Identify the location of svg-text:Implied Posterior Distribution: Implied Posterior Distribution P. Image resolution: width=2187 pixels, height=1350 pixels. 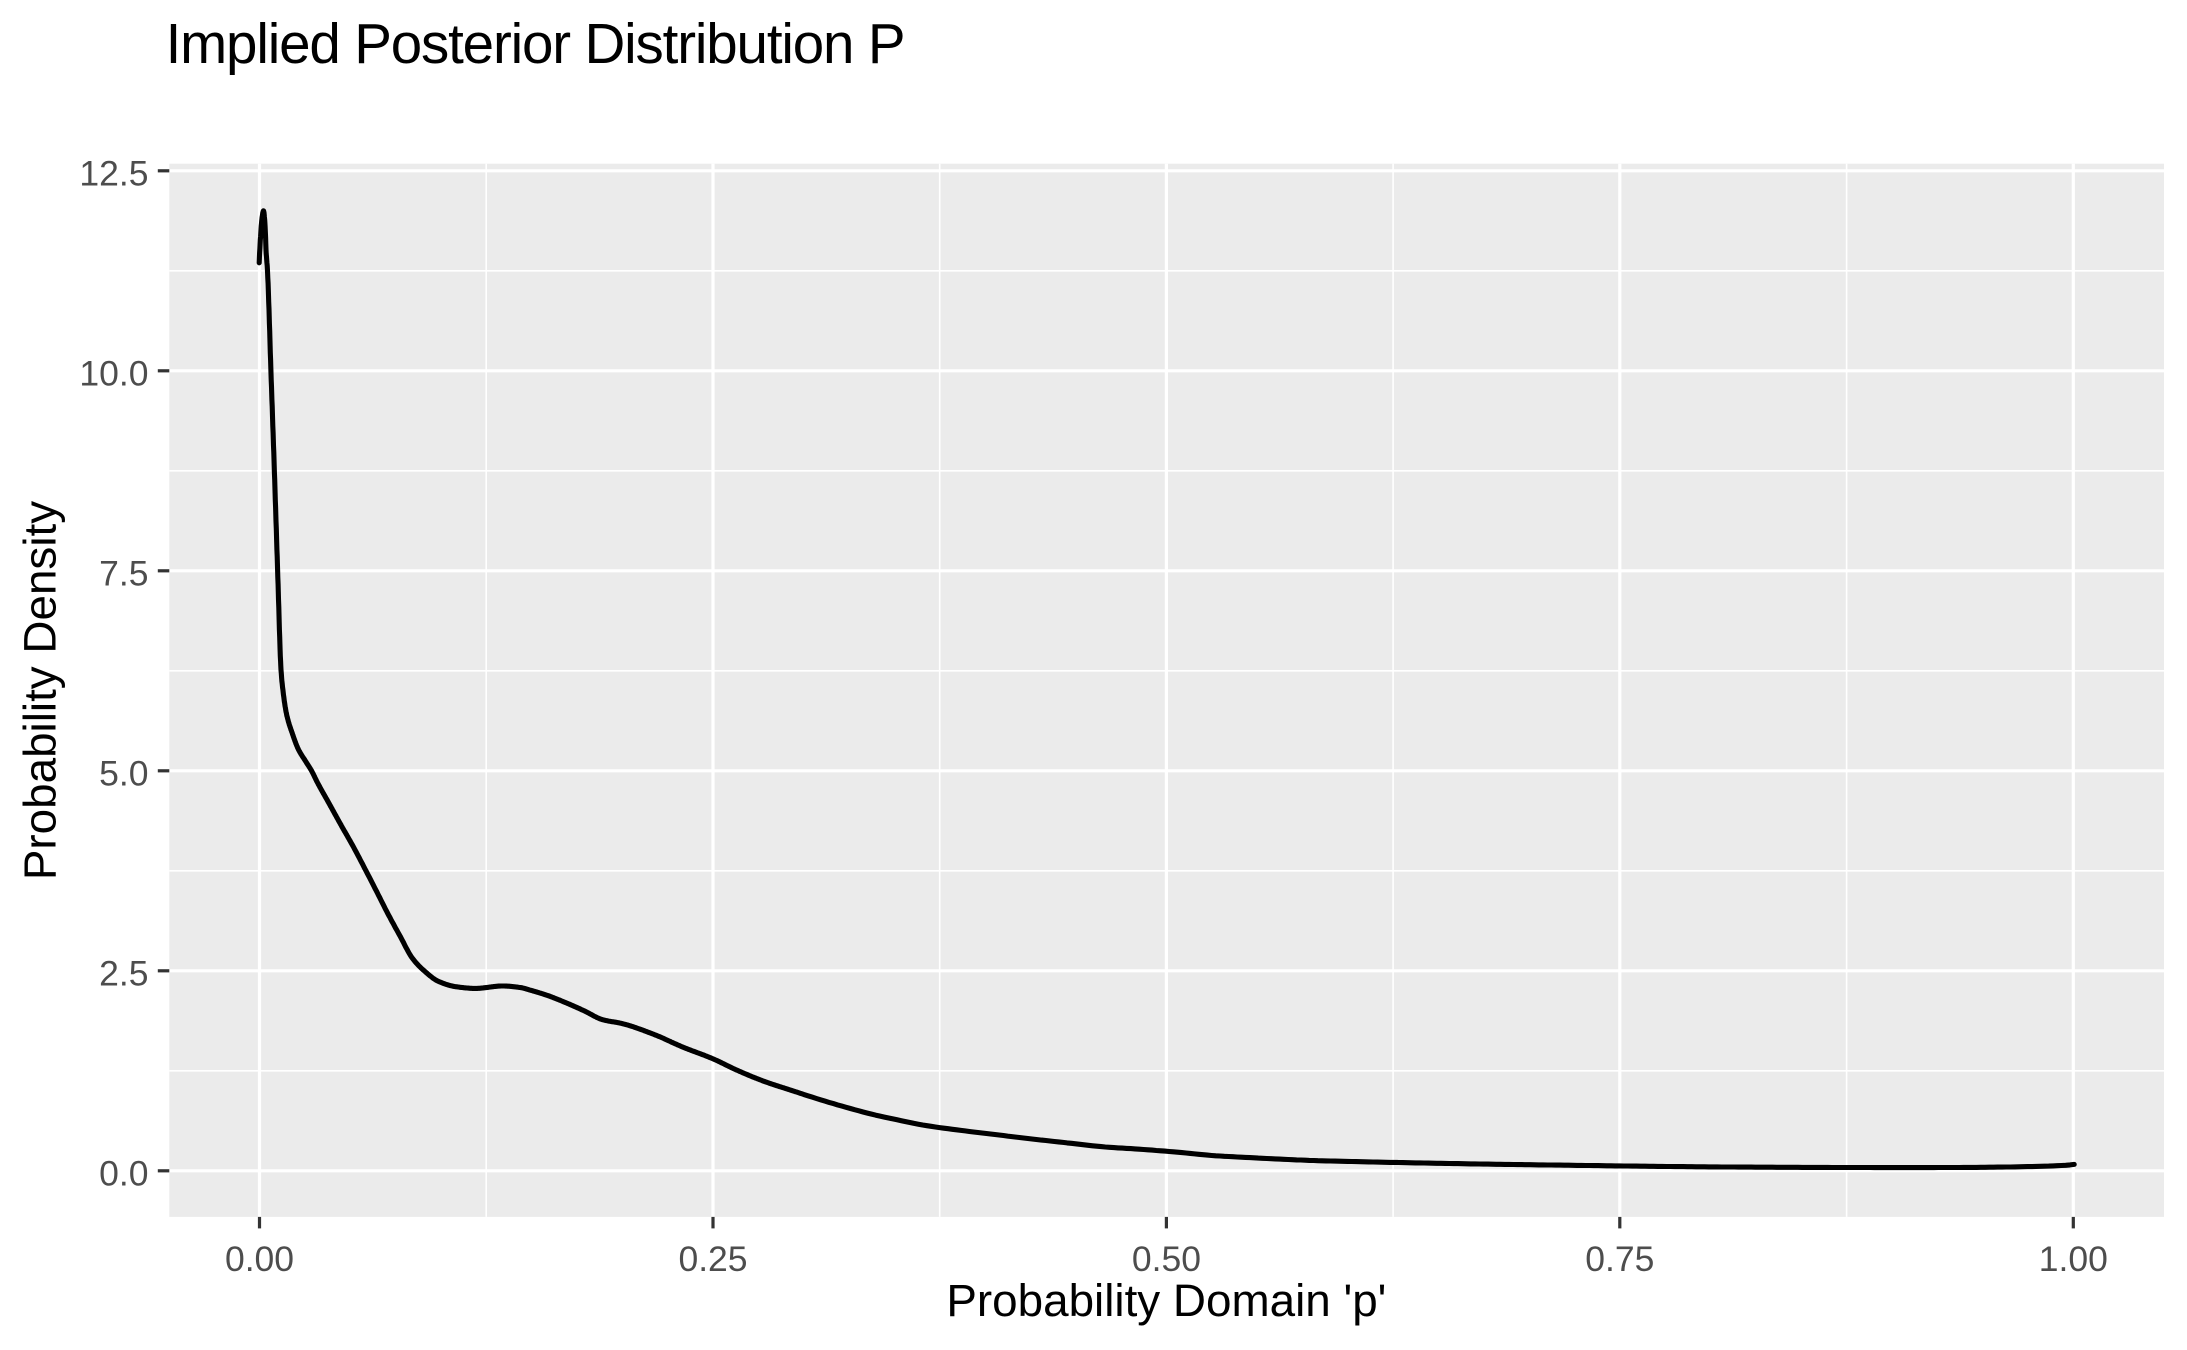
(535, 43).